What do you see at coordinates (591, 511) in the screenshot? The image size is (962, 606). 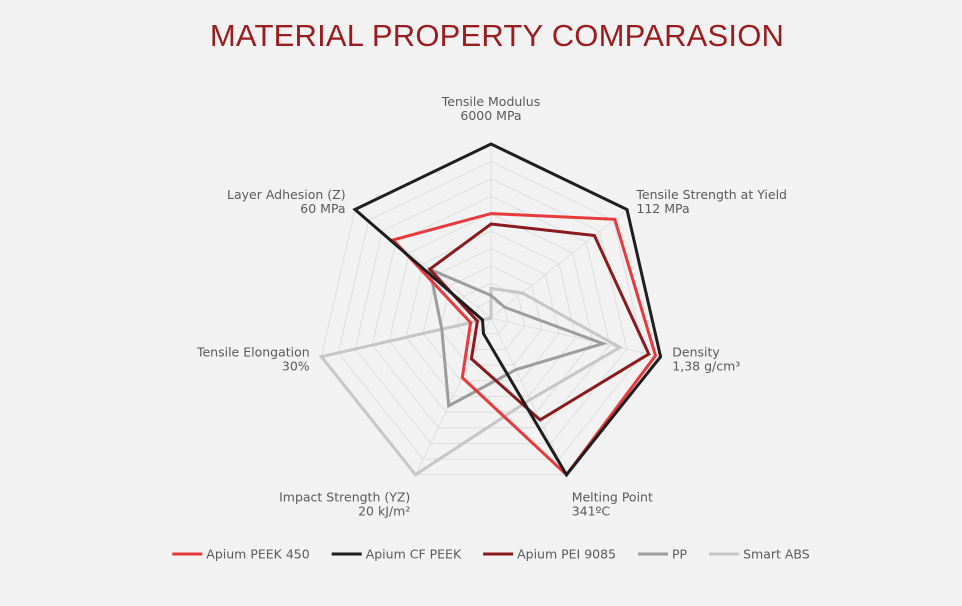 I see `axis-label-max: 341ºC` at bounding box center [591, 511].